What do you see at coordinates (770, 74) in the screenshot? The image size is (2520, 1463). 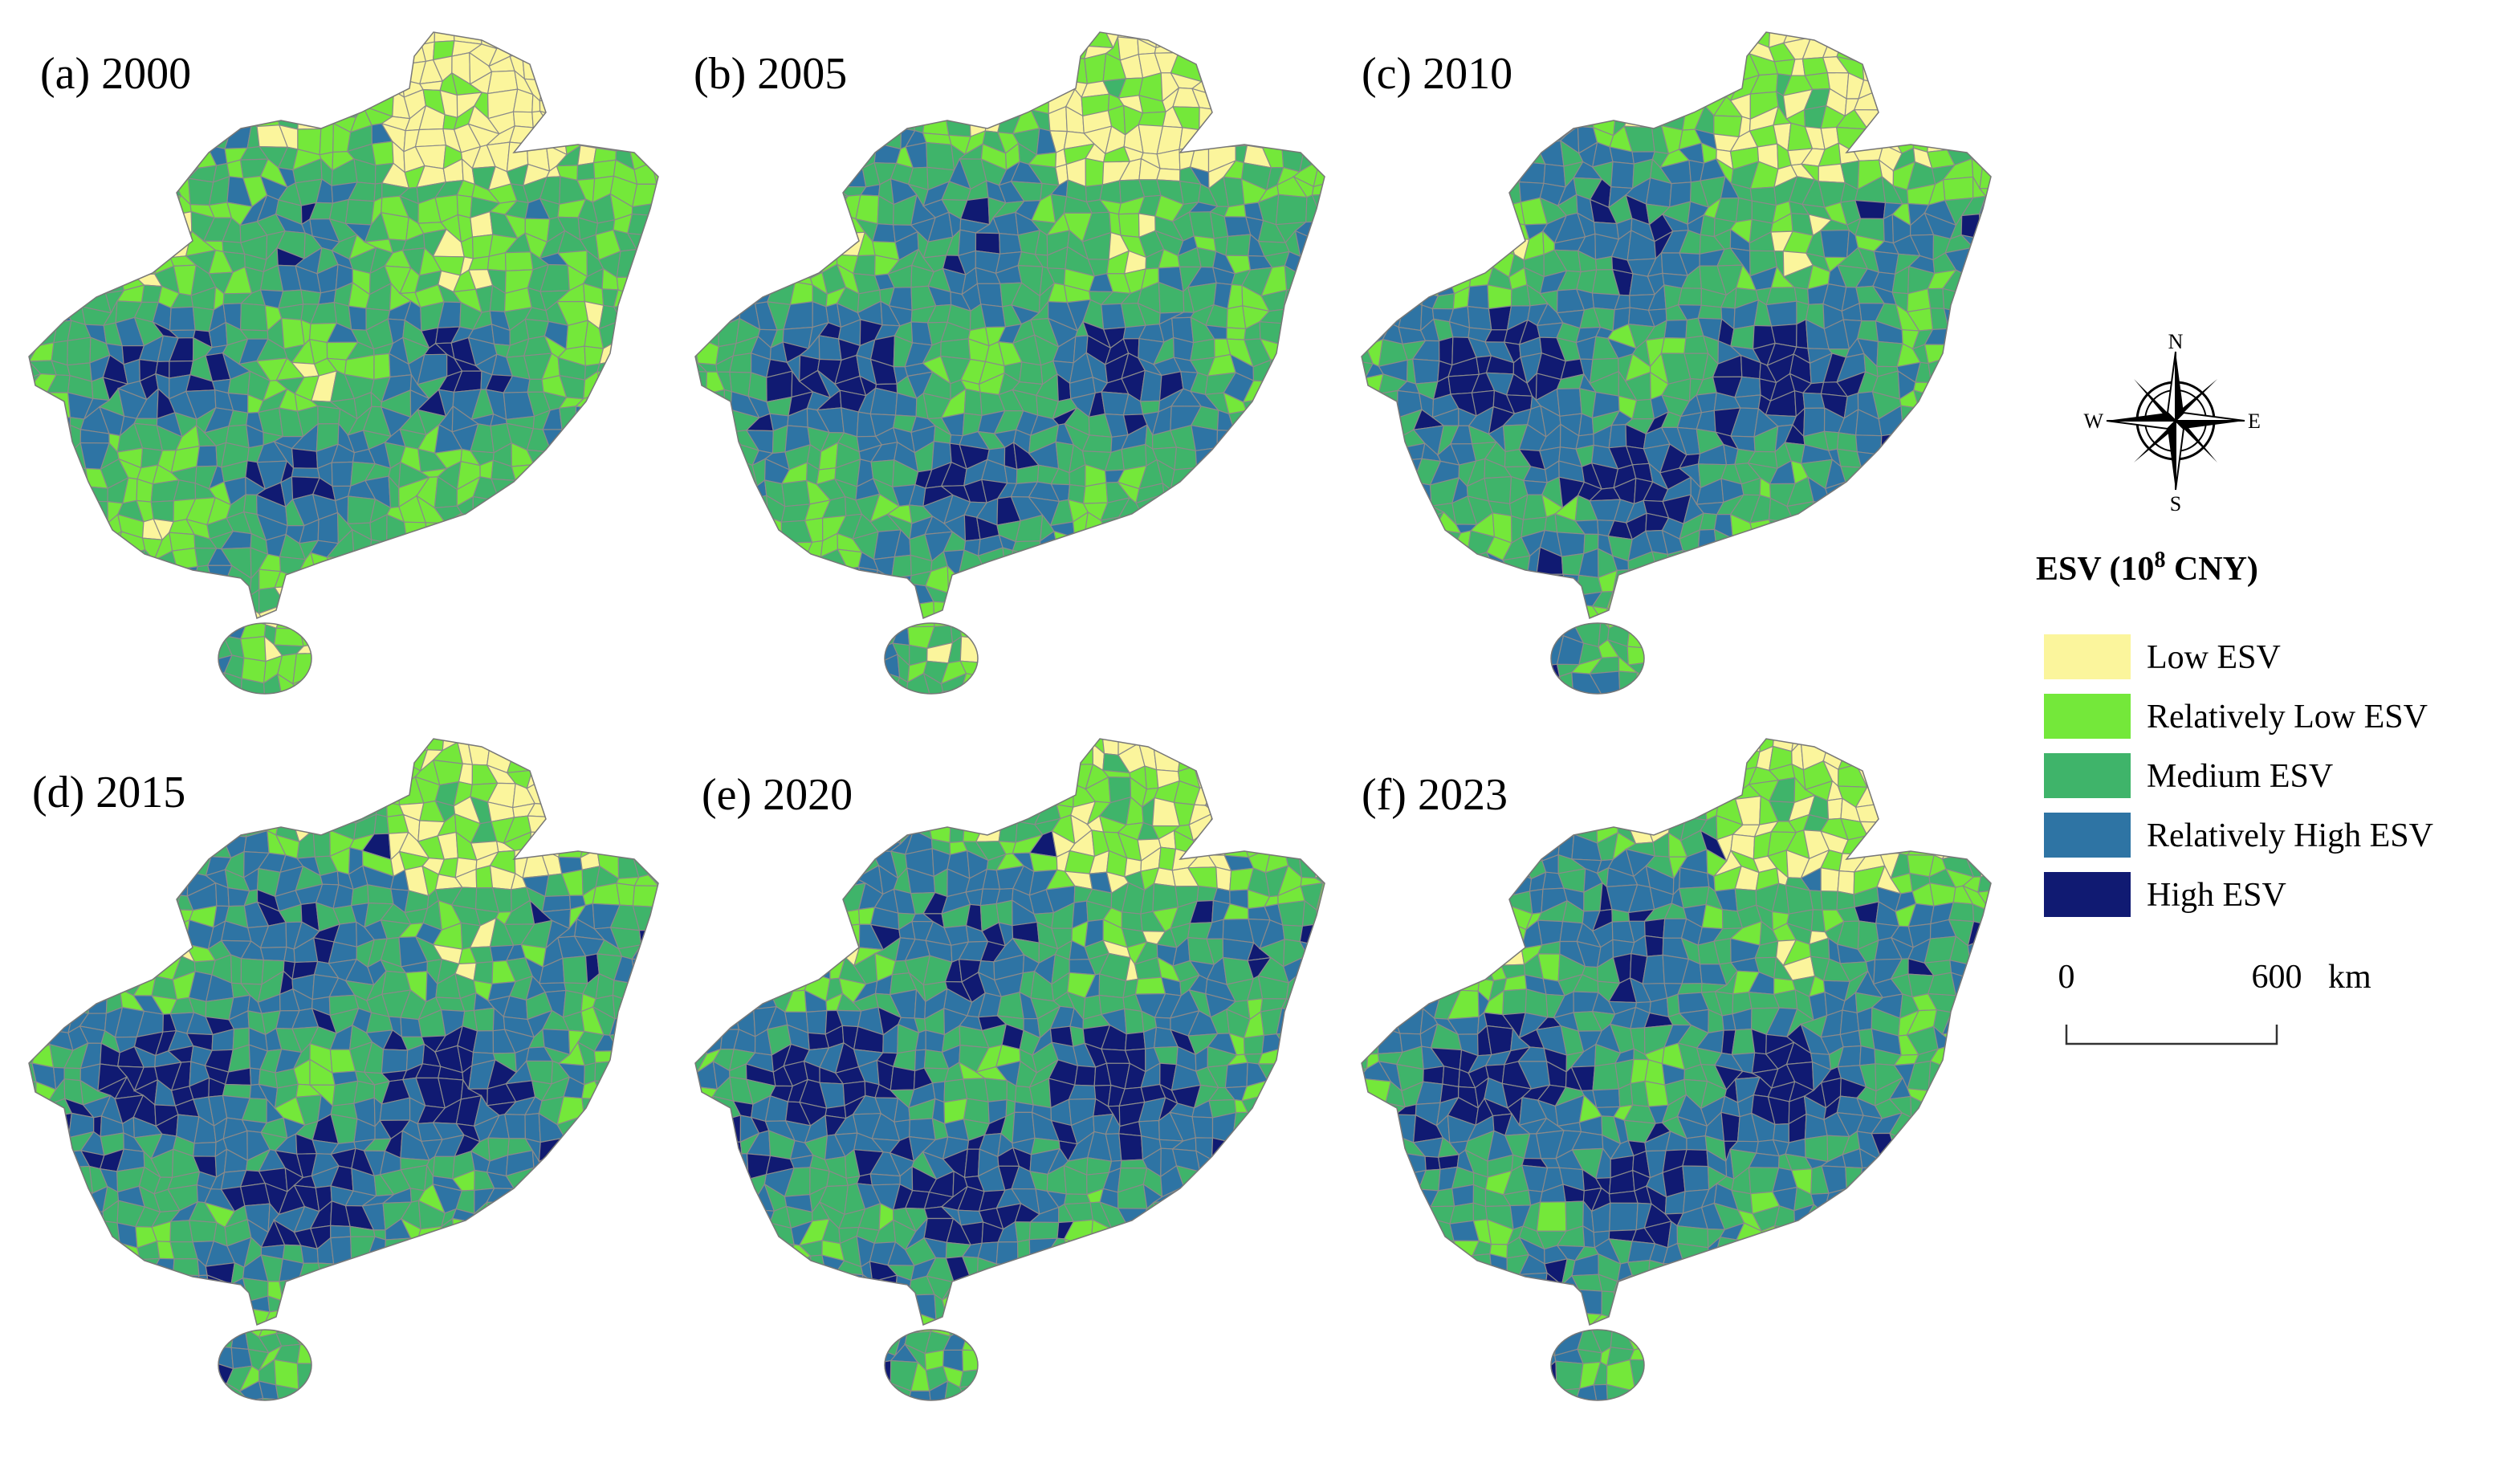 I see `panel-label: (b) 2005` at bounding box center [770, 74].